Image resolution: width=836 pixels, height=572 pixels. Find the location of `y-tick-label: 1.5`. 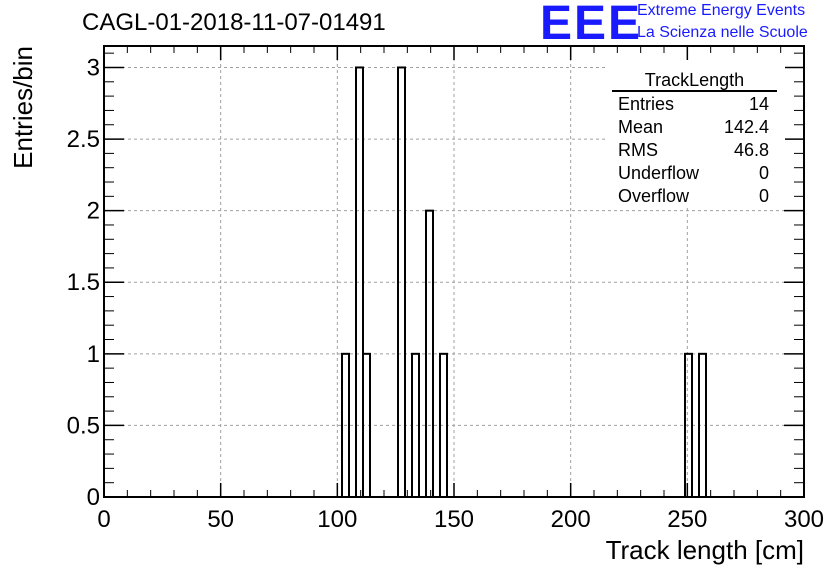

y-tick-label: 1.5 is located at coordinates (83, 282).